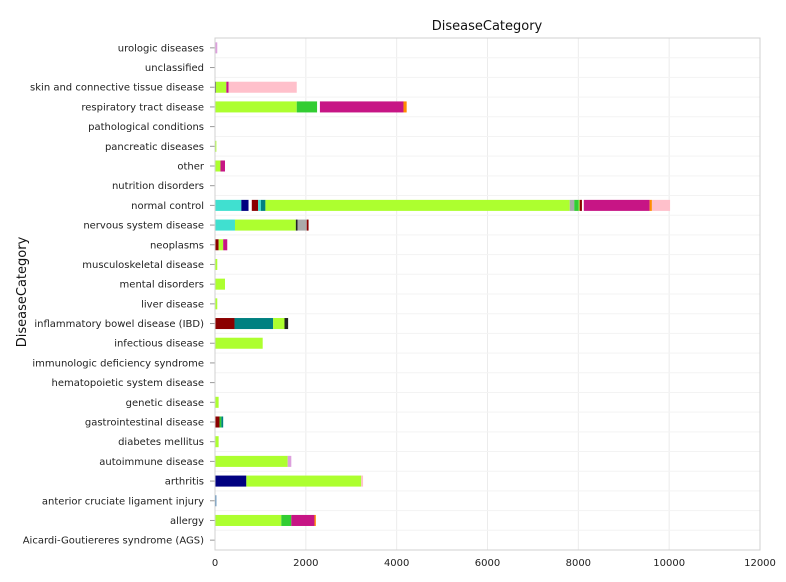 Image resolution: width=786 pixels, height=582 pixels. Describe the element at coordinates (177, 245) in the screenshot. I see `category-label: neoplasms` at that location.